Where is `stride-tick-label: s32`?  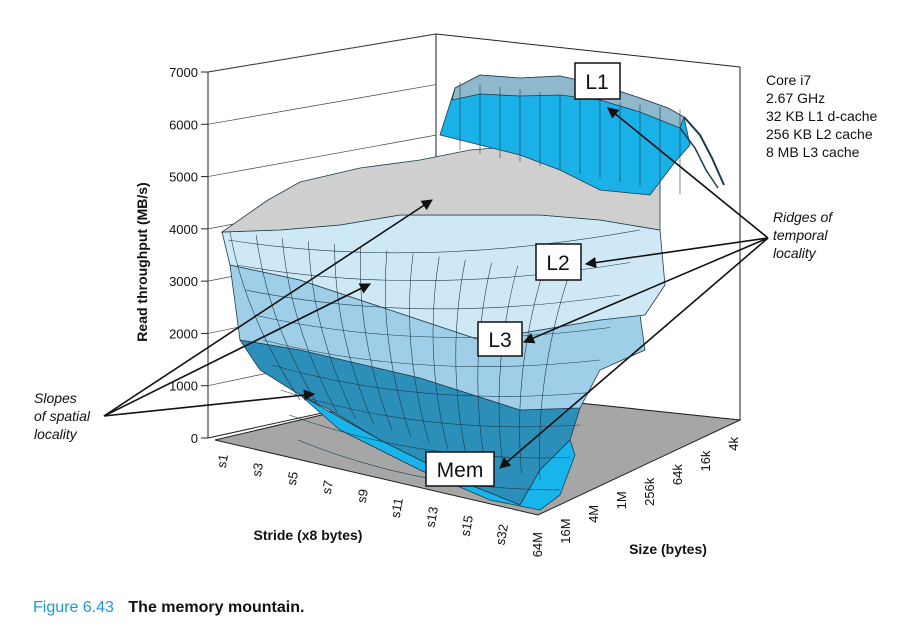
stride-tick-label: s32 is located at coordinates (502, 534).